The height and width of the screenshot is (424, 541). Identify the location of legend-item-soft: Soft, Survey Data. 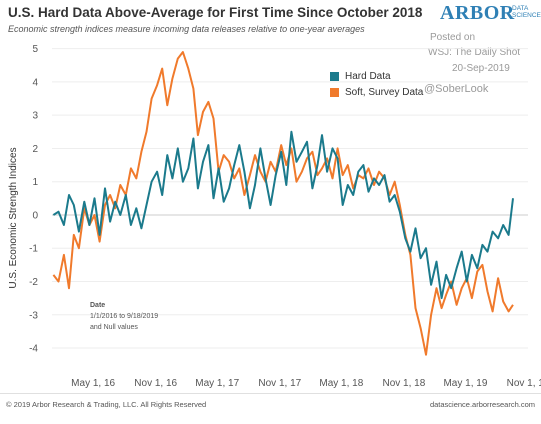
(376, 92).